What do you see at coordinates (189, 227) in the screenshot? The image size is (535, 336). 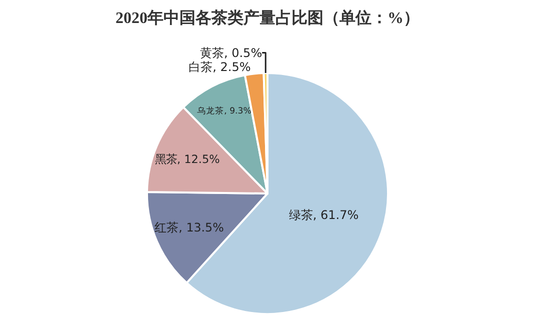 I see `slice-label: 红茶, 13.5%` at bounding box center [189, 227].